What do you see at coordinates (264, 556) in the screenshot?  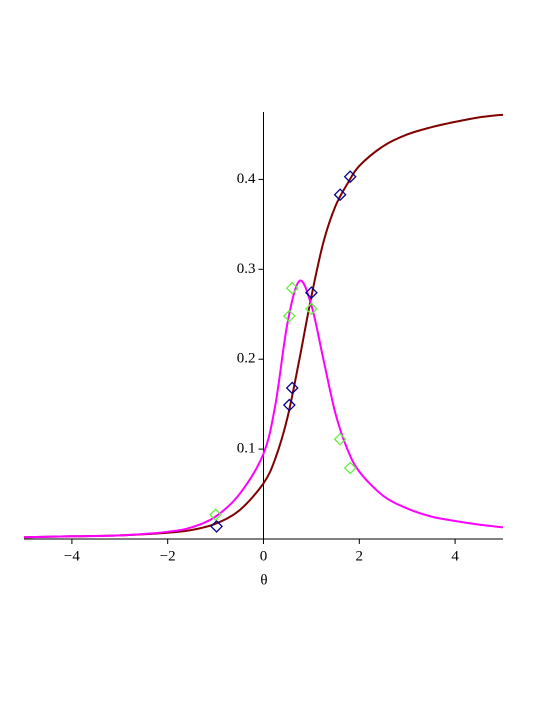 I see `x-tick-label: 0` at bounding box center [264, 556].